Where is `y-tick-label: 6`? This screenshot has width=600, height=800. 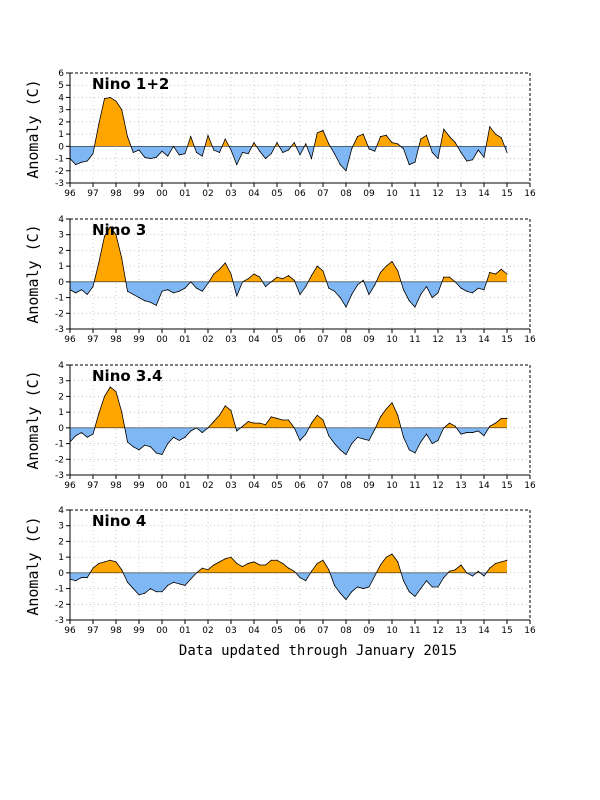 y-tick-label: 6 is located at coordinates (61, 74).